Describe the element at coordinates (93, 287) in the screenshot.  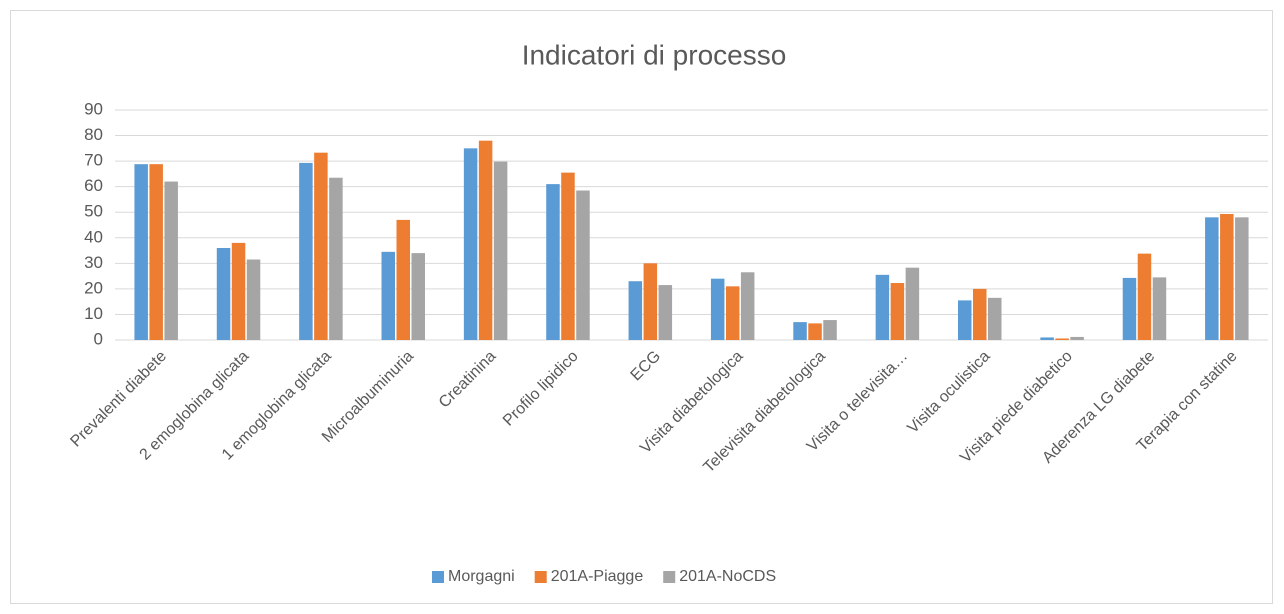
I see `y-tick-label: 20` at that location.